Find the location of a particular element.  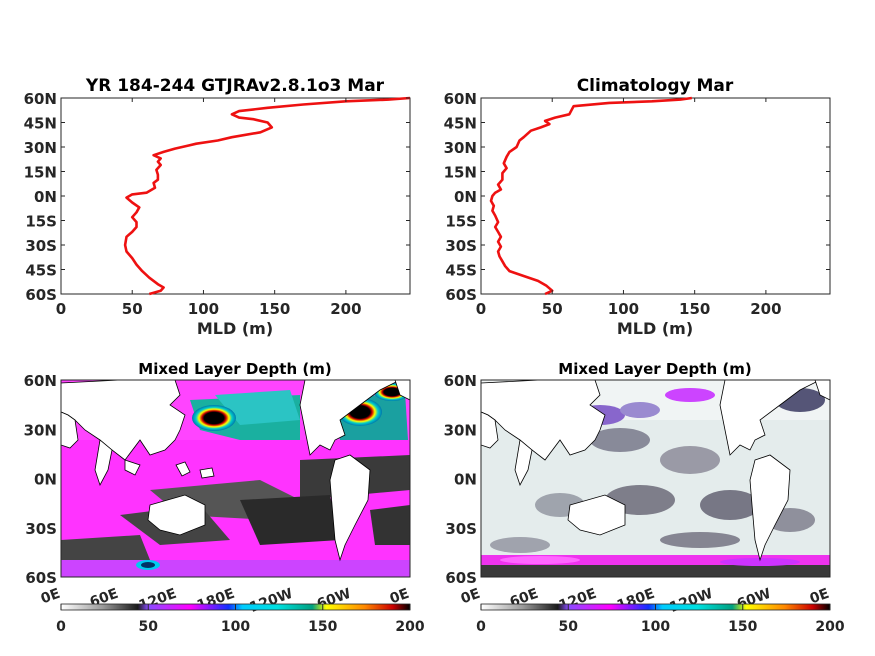

chart-title: Climatology Mar is located at coordinates (655, 86).